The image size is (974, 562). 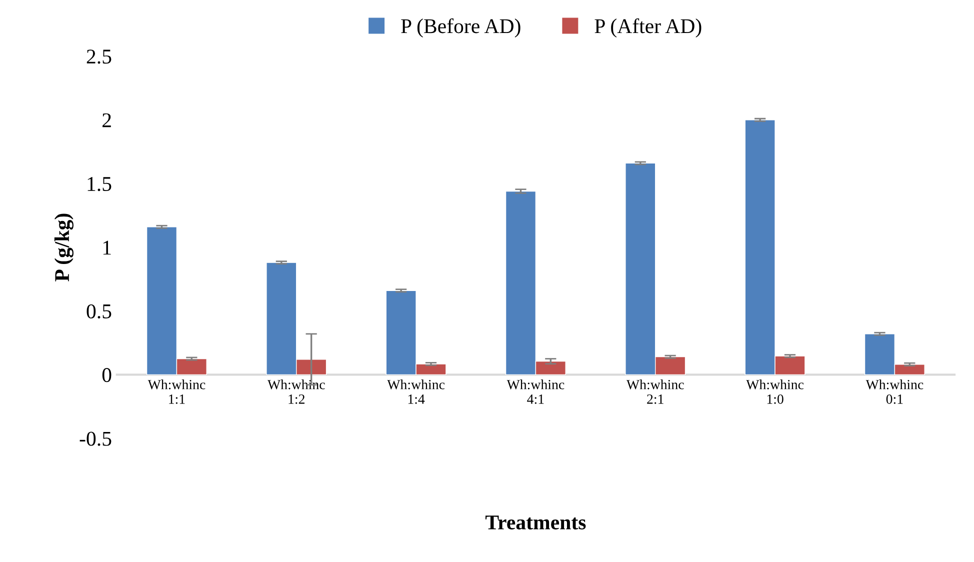 I want to click on x-tick-label: Wh:whinc 0:1, so click(x=895, y=392).